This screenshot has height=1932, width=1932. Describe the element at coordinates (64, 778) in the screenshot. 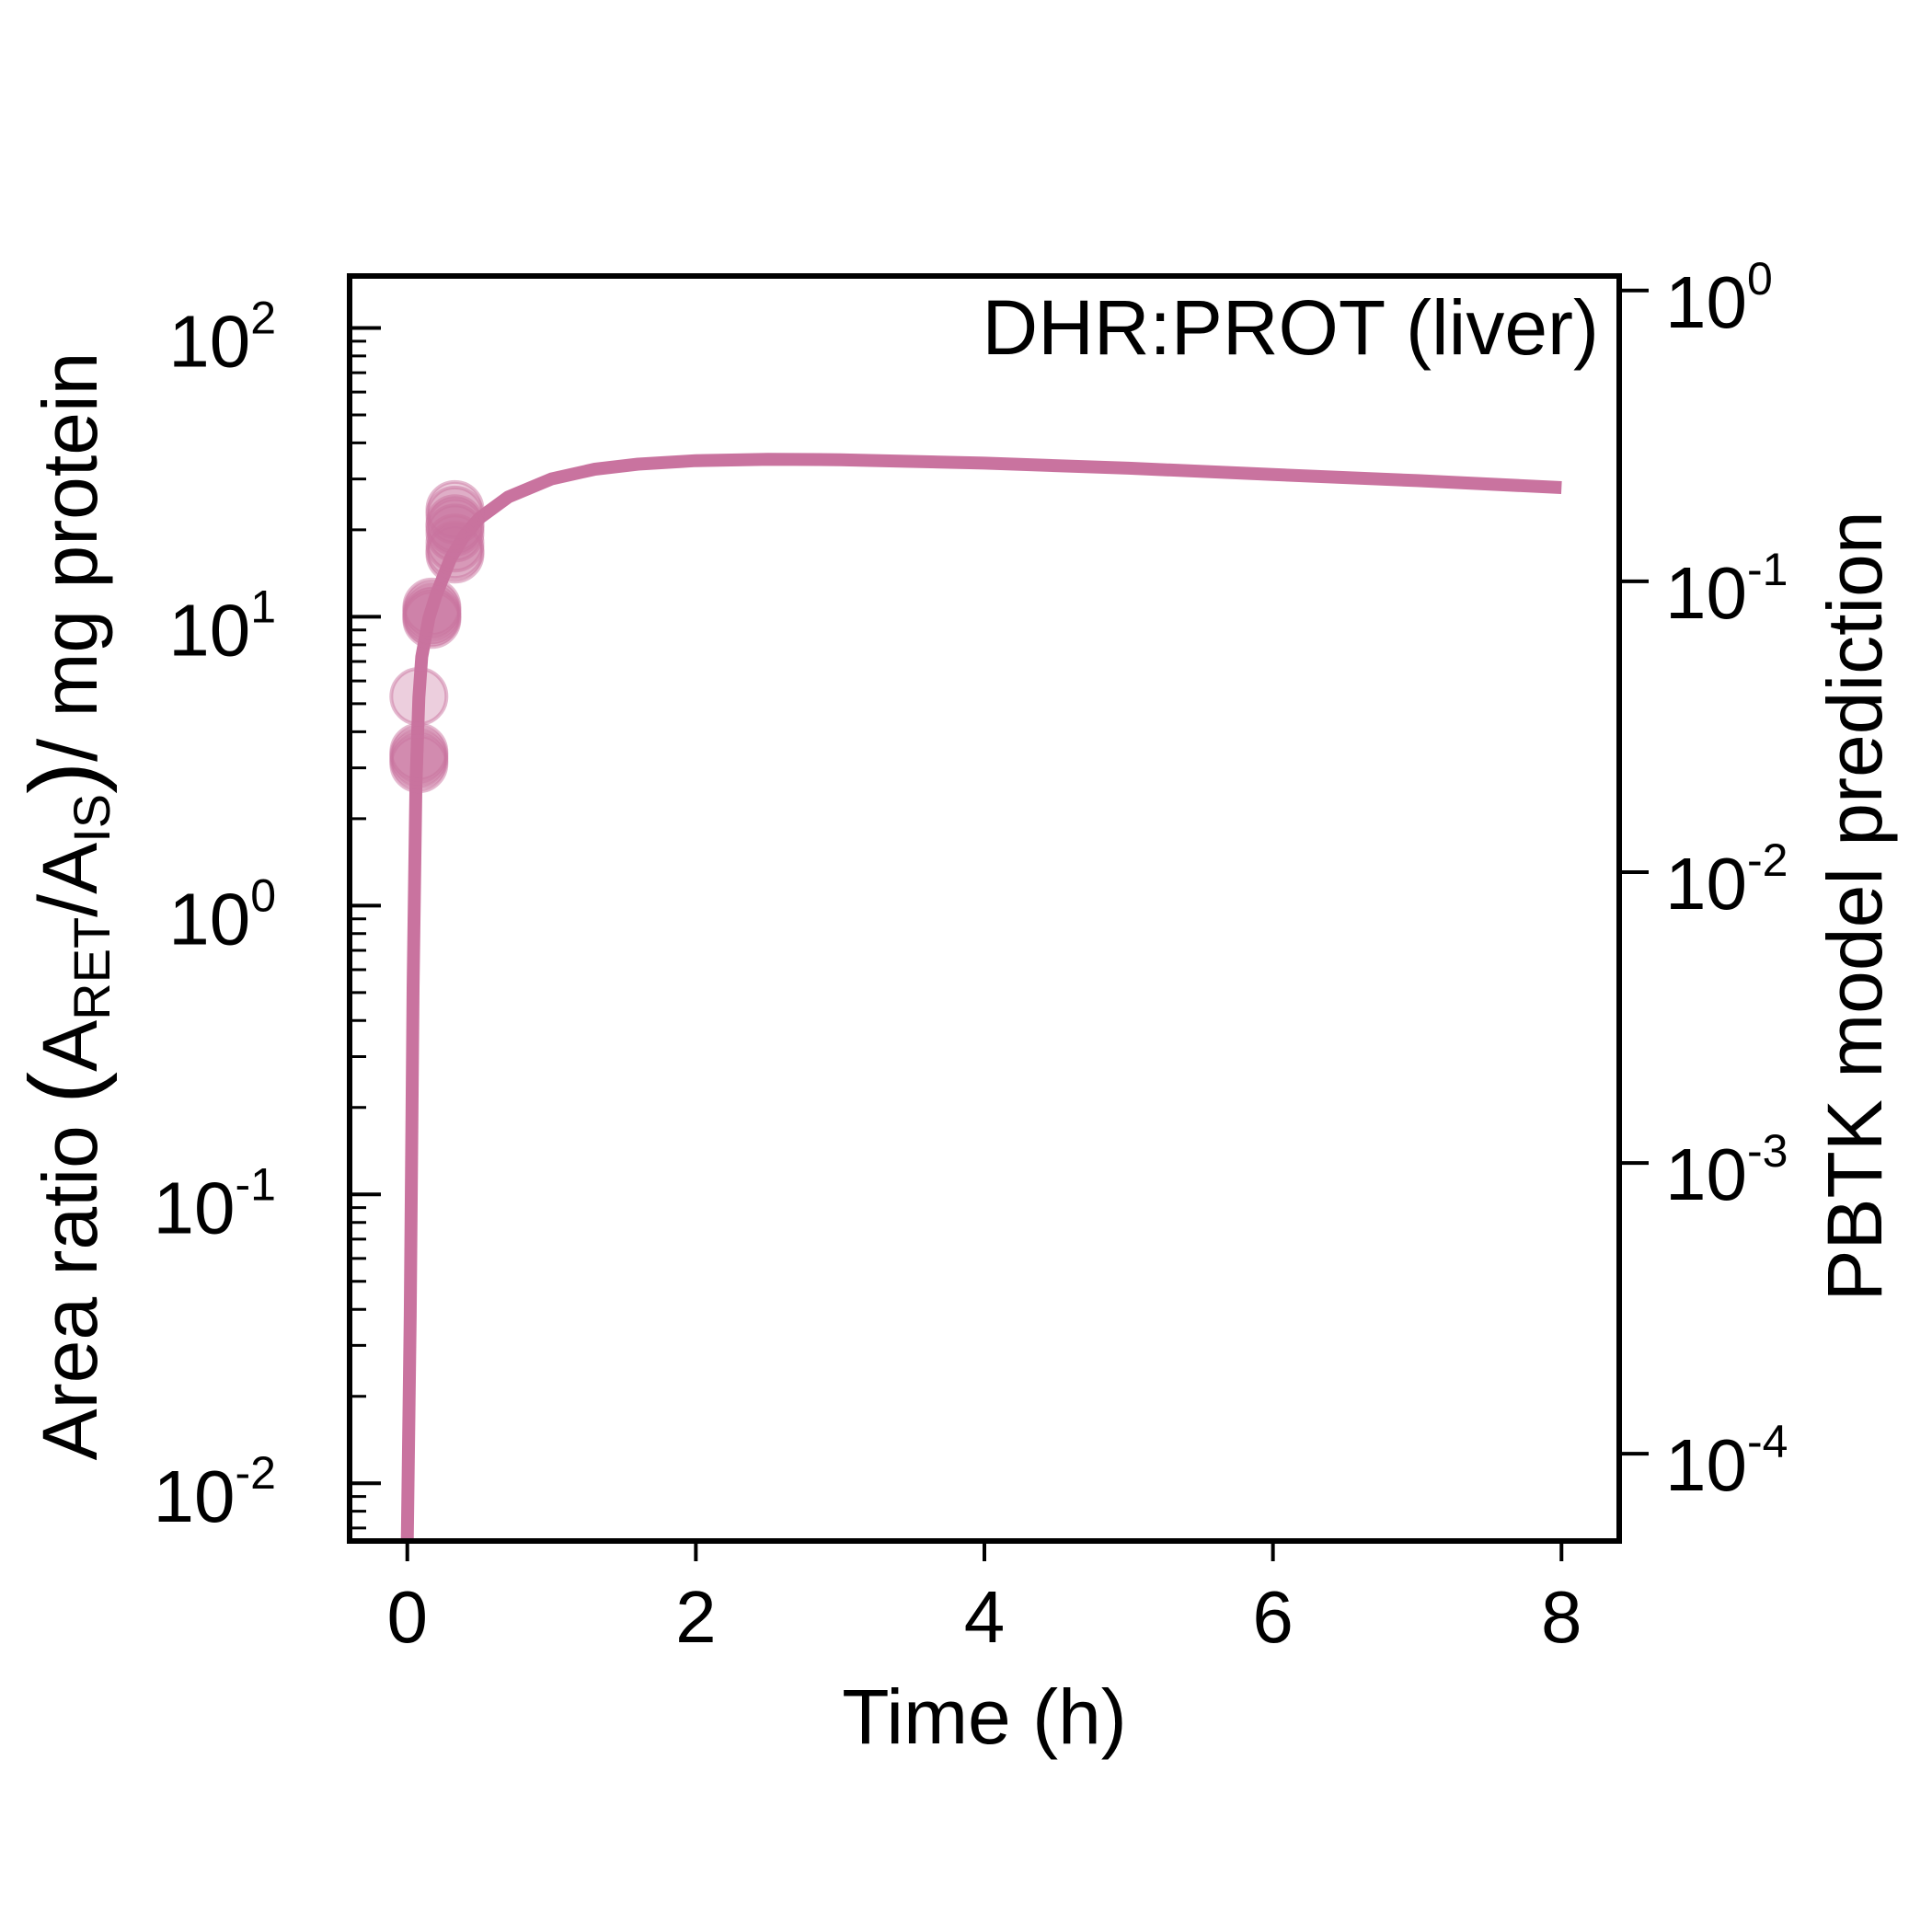

I see `y-axis-title-close-paren: )` at that location.